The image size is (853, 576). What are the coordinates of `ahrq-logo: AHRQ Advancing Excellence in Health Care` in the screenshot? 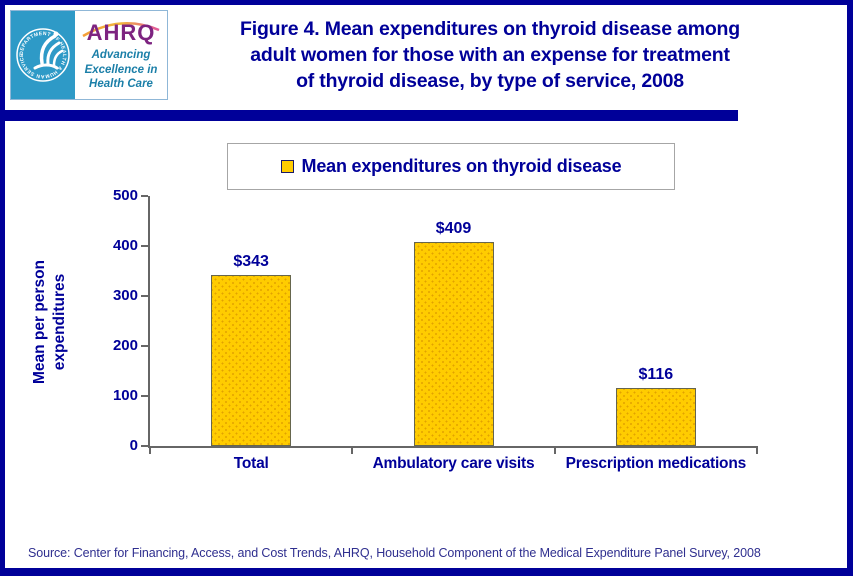 It's located at (121, 55).